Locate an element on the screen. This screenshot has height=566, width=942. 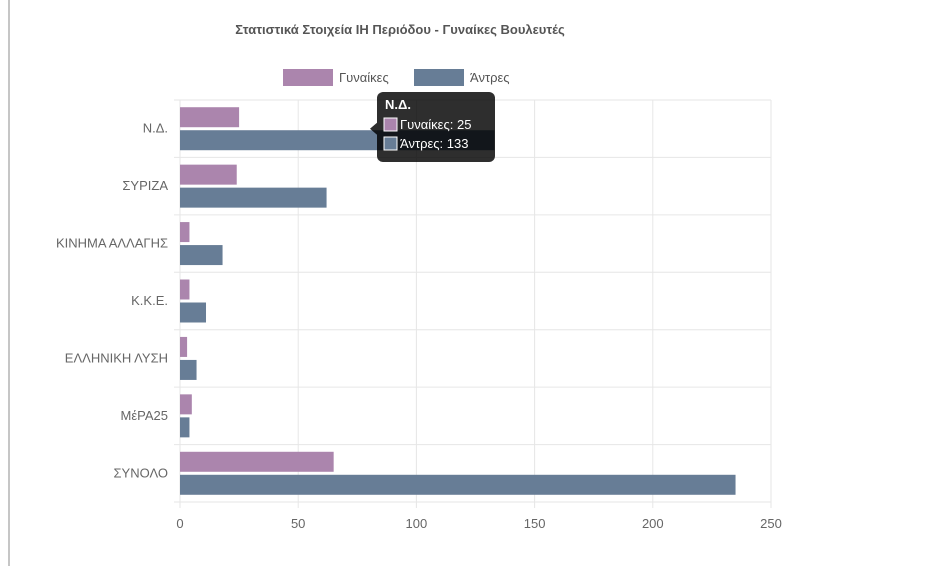
tooltip-box is located at coordinates (436, 127).